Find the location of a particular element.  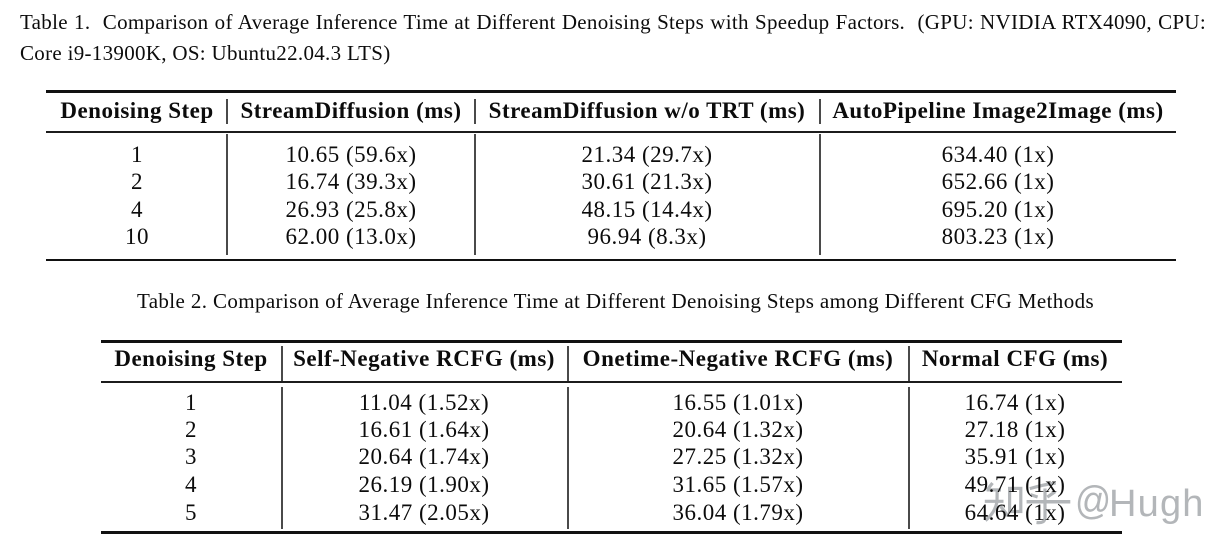

svg-text: Hugh is located at coordinates (1157, 504).